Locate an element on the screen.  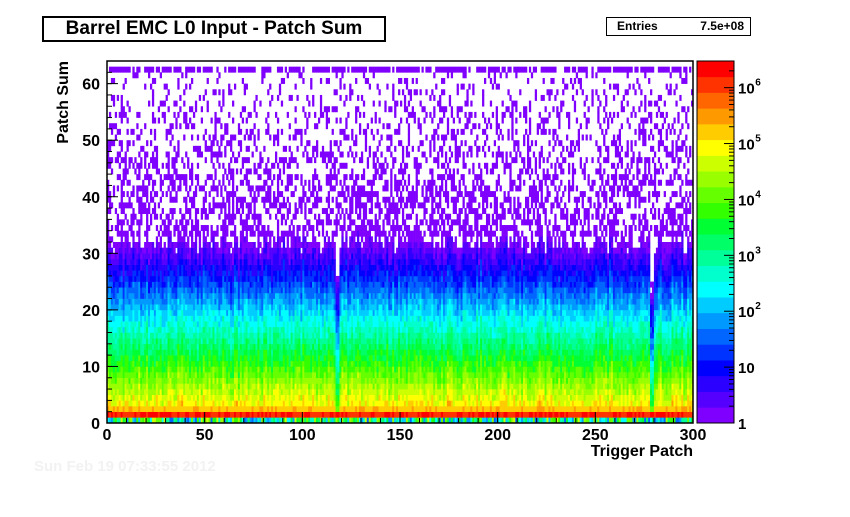
x-tick-label: 300 is located at coordinates (693, 435).